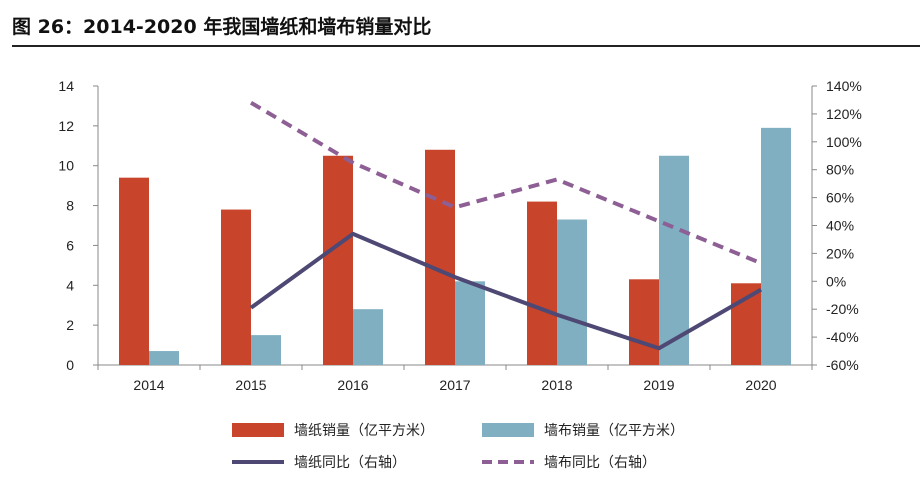 The image size is (920, 479). What do you see at coordinates (338, 260) in the screenshot?
I see `bar-wallpaper-2016` at bounding box center [338, 260].